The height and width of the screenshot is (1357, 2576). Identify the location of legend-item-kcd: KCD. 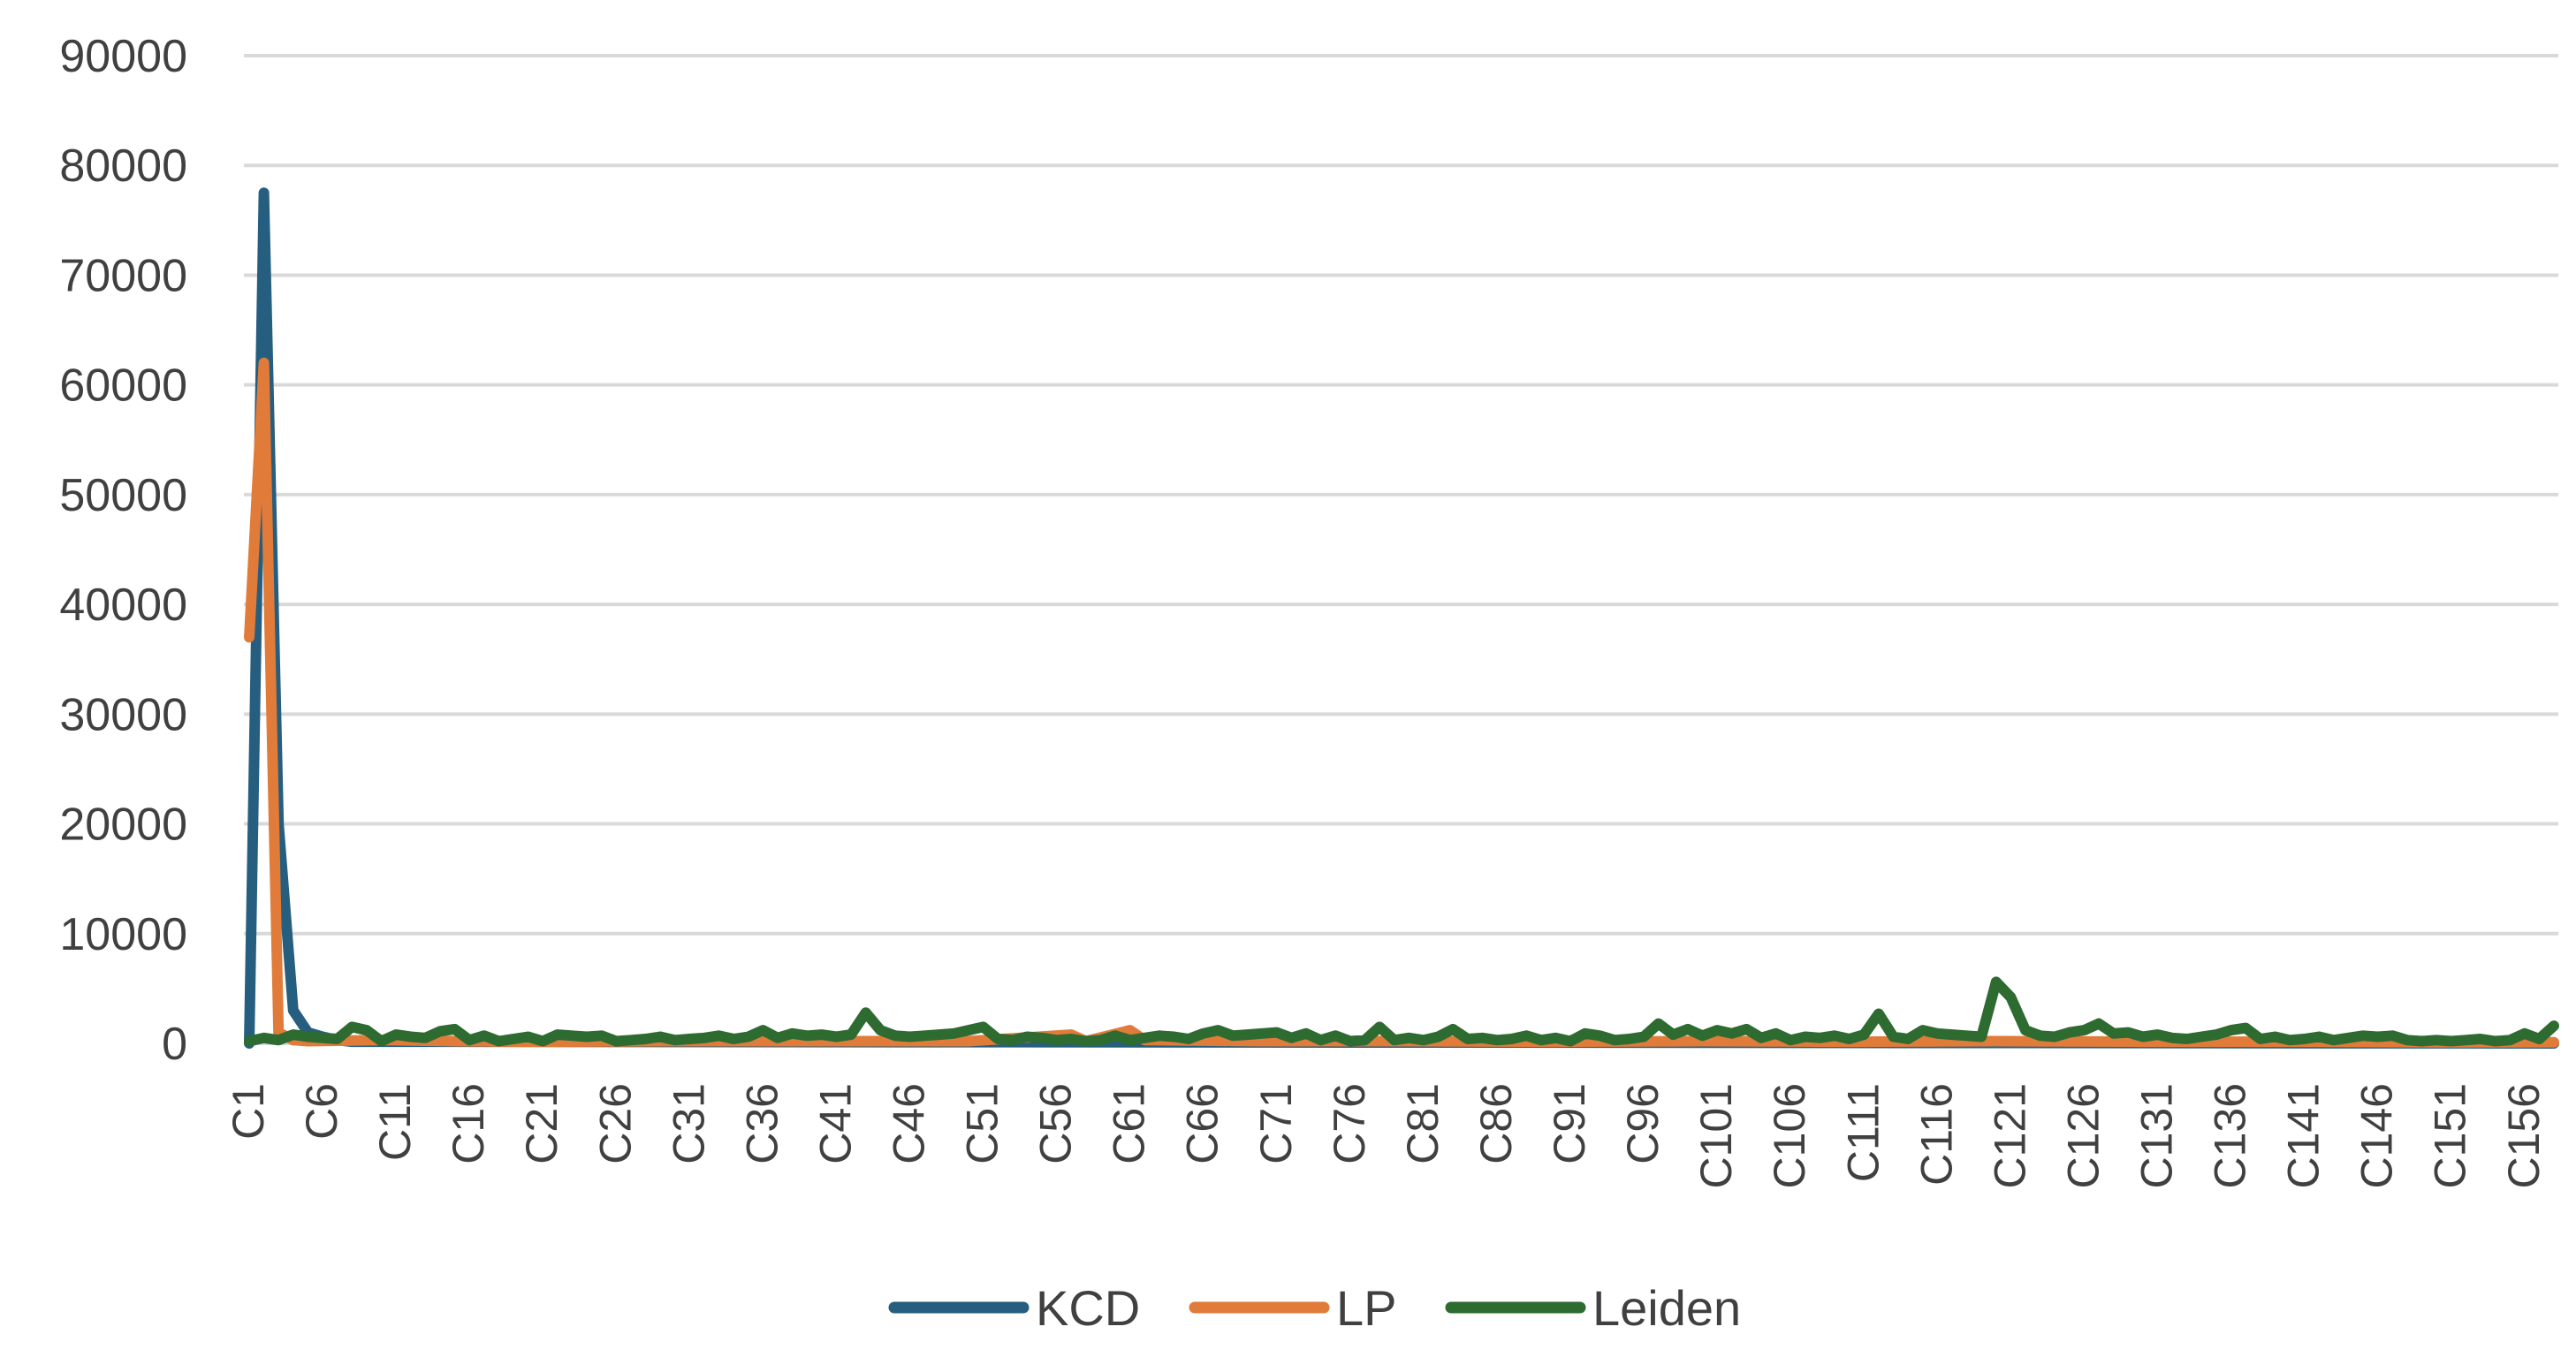
(1014, 1308).